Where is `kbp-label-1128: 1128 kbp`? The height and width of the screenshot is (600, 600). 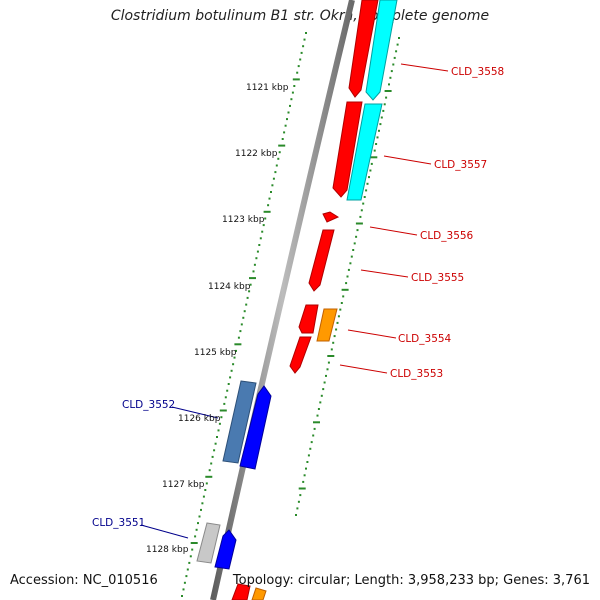
kbp-label-1128: 1128 kbp is located at coordinates (167, 550).